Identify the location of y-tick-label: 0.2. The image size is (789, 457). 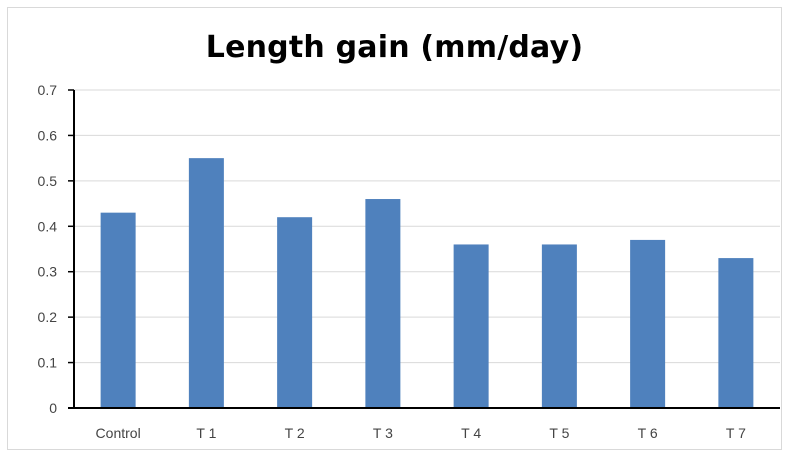
(48, 317).